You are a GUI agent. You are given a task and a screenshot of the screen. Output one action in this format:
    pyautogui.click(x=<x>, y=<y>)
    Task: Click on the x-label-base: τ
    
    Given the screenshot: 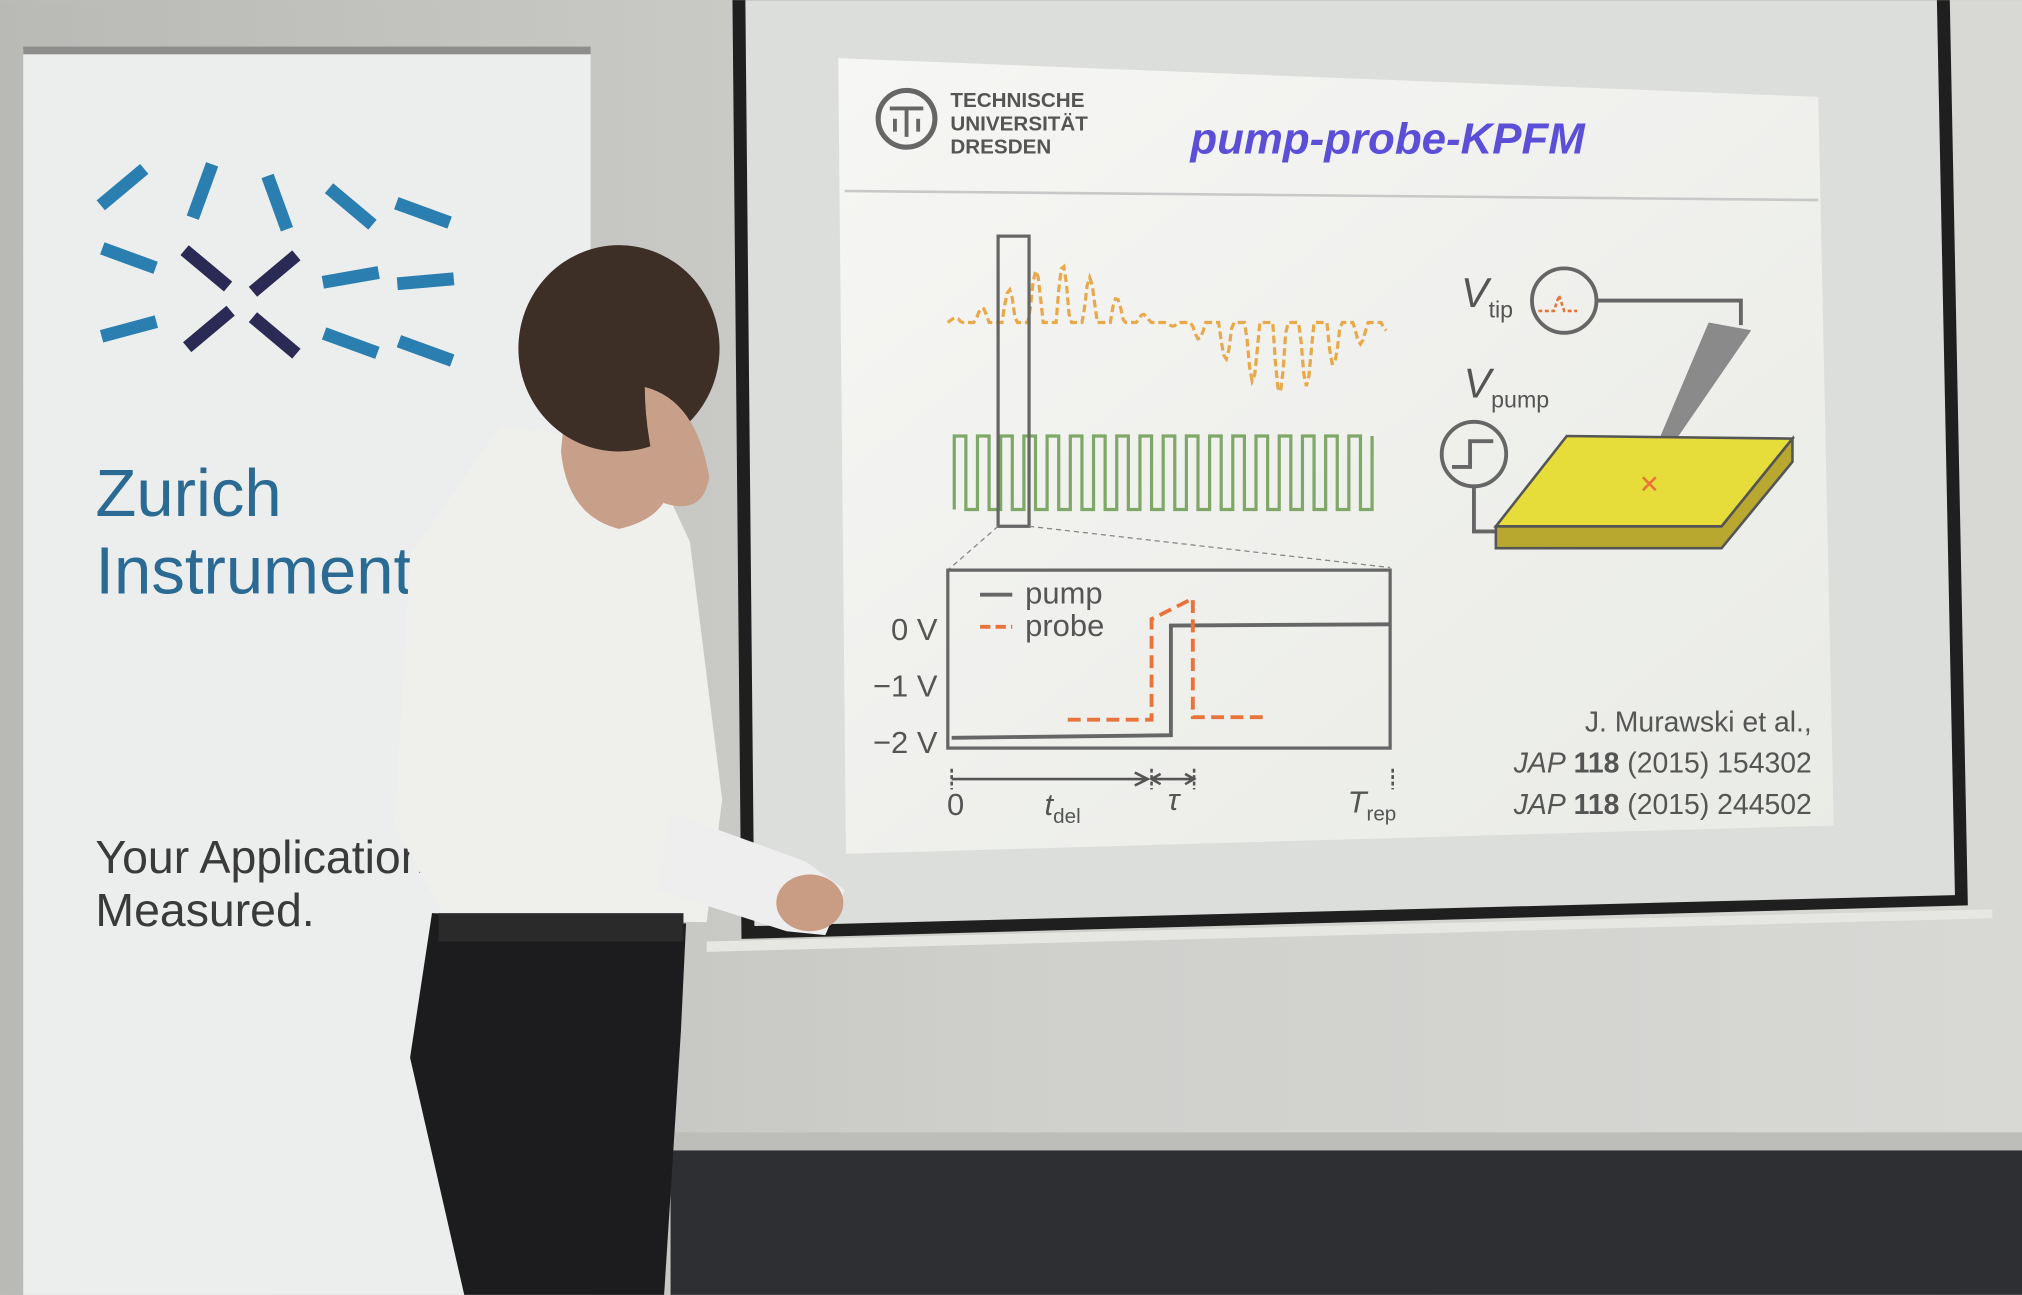 What is the action you would take?
    pyautogui.click(x=1175, y=799)
    